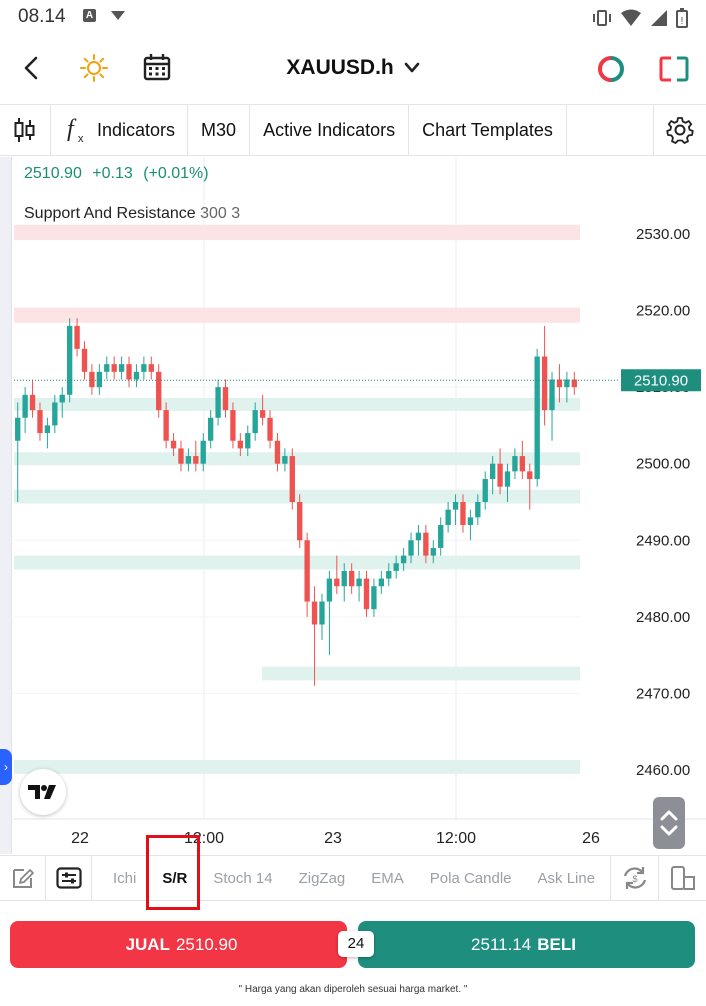 This screenshot has width=706, height=1006. I want to click on symbol-selector: XAUUSD.h, so click(353, 68).